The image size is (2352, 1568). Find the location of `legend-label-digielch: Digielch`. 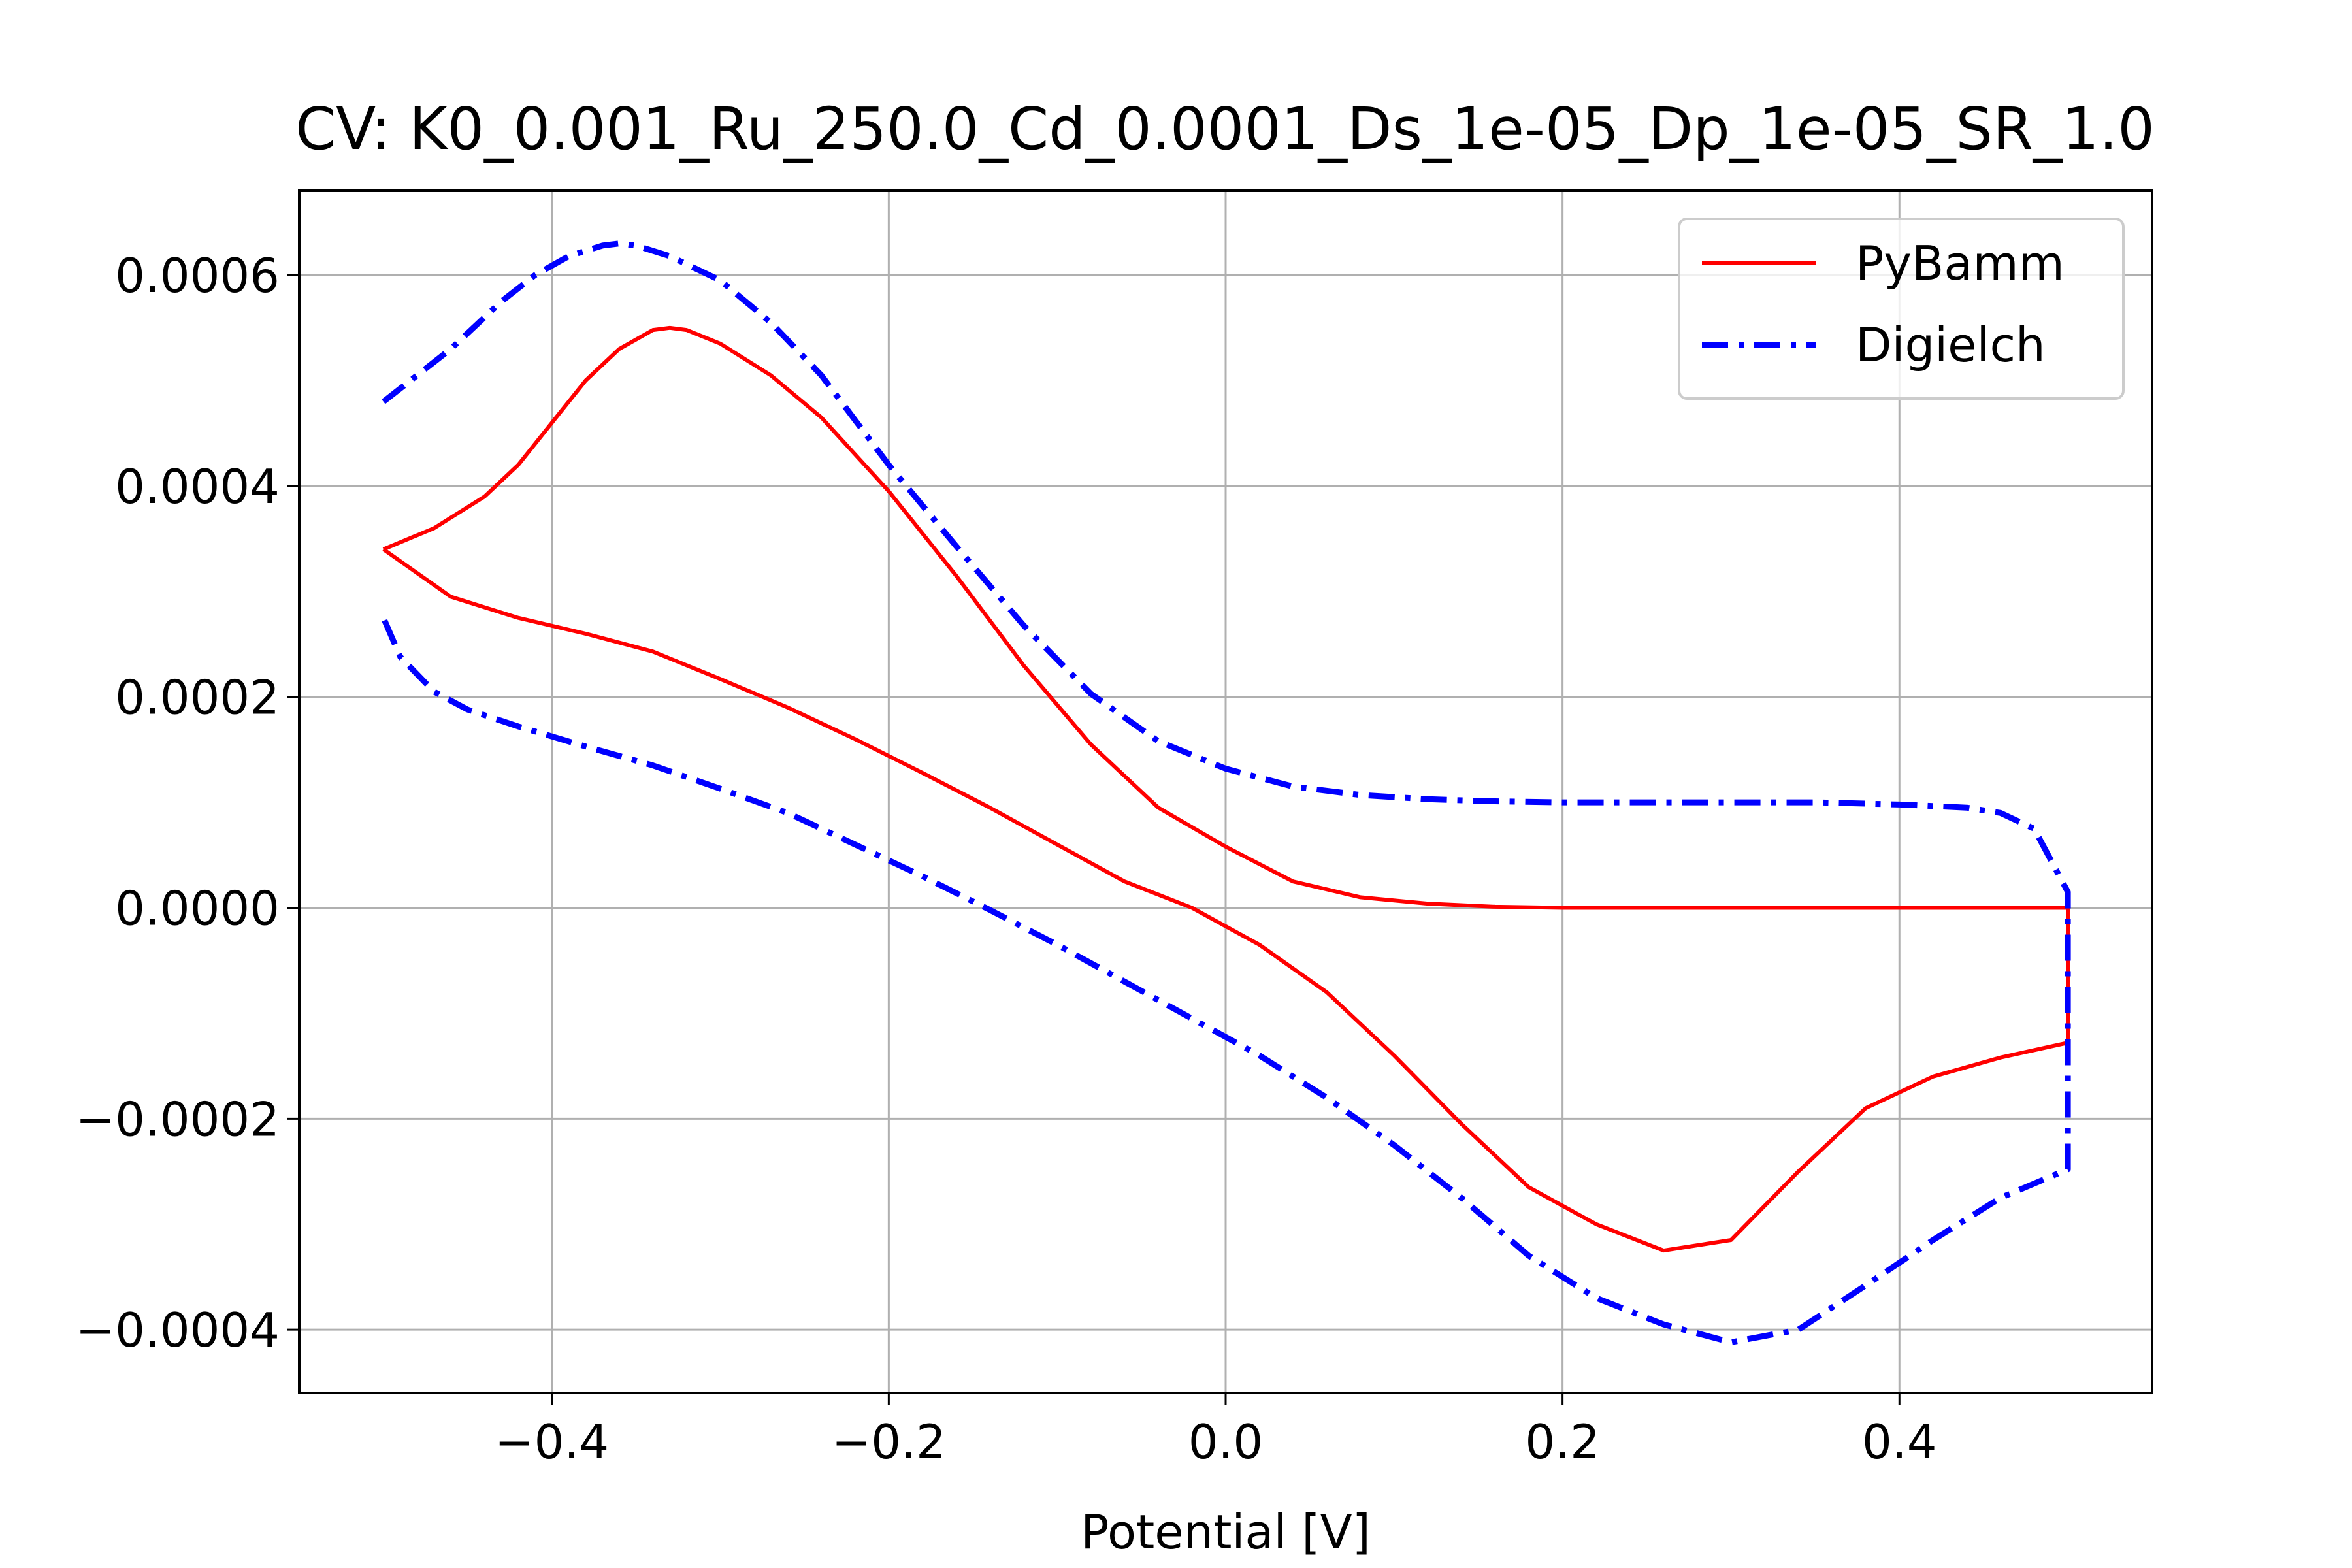

legend-label-digielch: Digielch is located at coordinates (1950, 345).